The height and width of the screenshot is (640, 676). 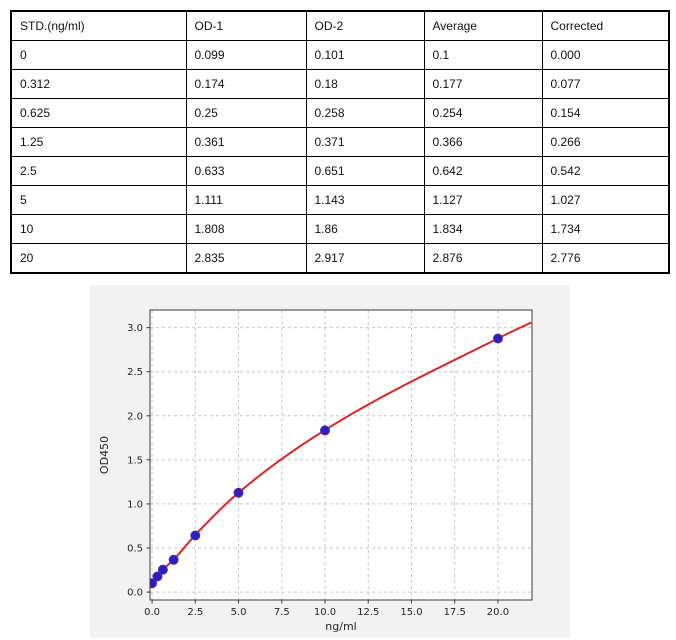 I want to click on table-cell: 0.154, so click(x=605, y=113).